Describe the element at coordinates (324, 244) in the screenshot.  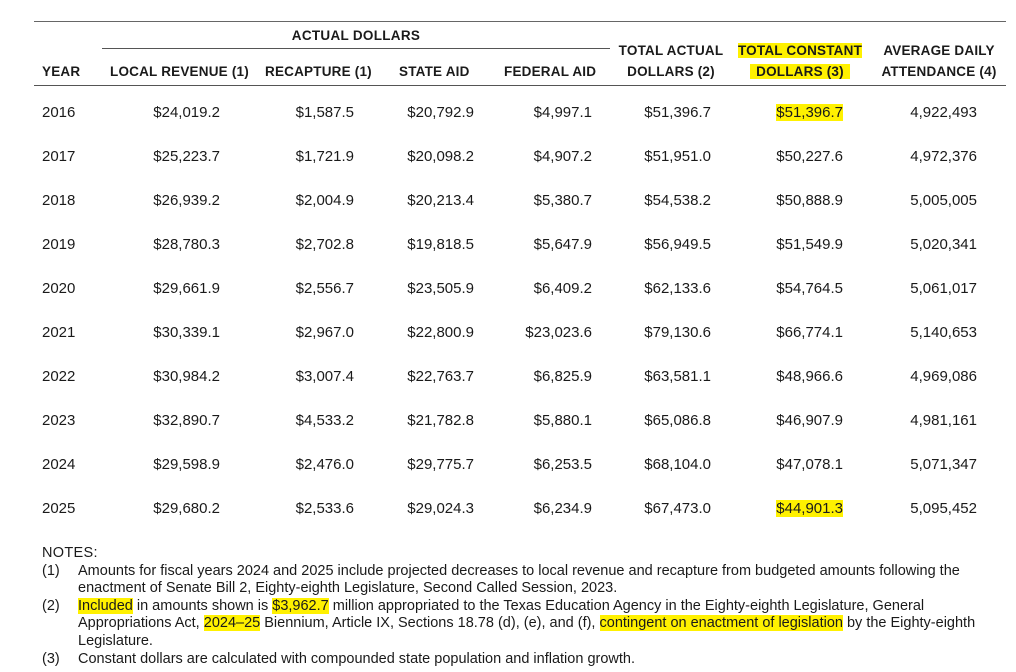
I see `cell-recapture: $2,702.8` at that location.